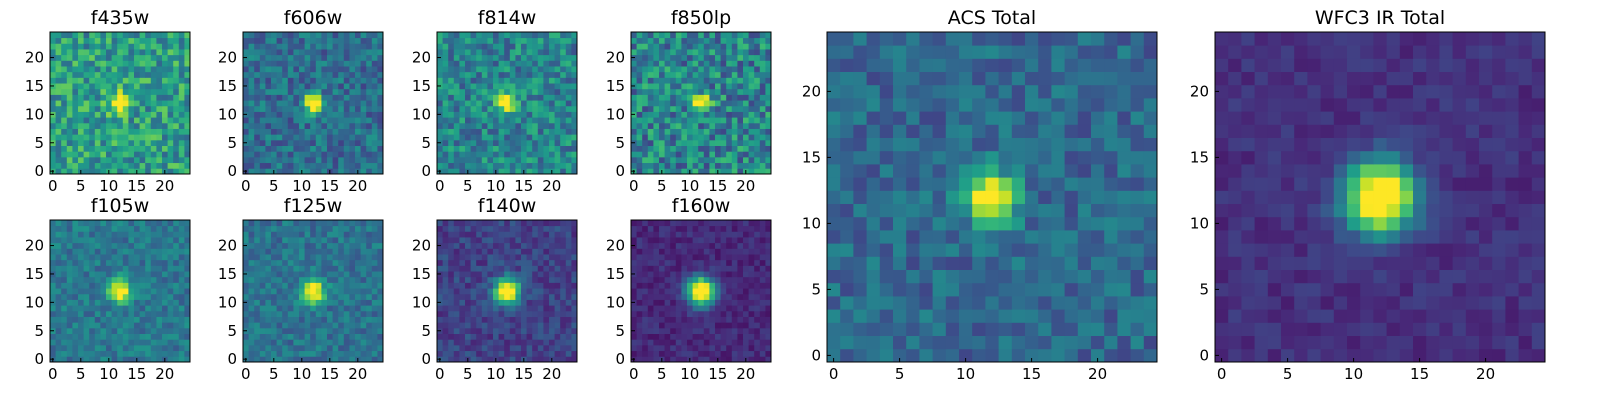 The height and width of the screenshot is (400, 1600). I want to click on x-tick-label: 0, so click(246, 186).